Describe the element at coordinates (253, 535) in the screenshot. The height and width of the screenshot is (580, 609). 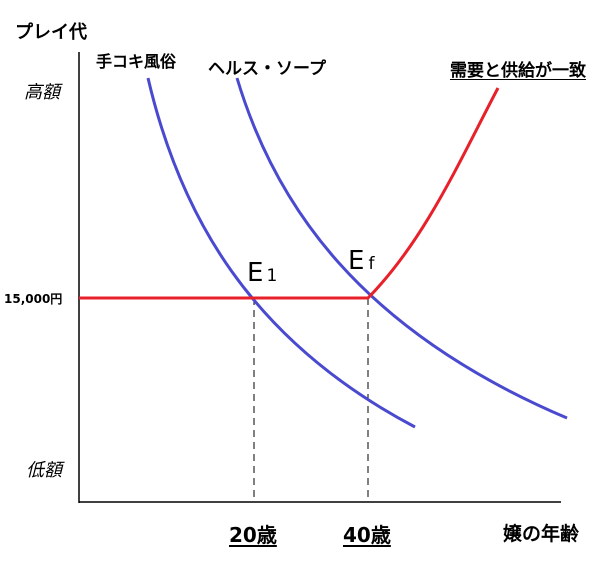
I see `x-tick-20: 20歳` at that location.